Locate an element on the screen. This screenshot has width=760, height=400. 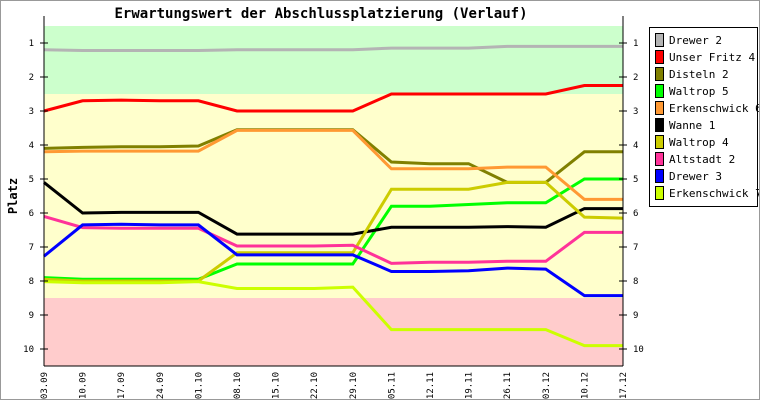
legend-item: Waltrop 4 is located at coordinates (692, 143).